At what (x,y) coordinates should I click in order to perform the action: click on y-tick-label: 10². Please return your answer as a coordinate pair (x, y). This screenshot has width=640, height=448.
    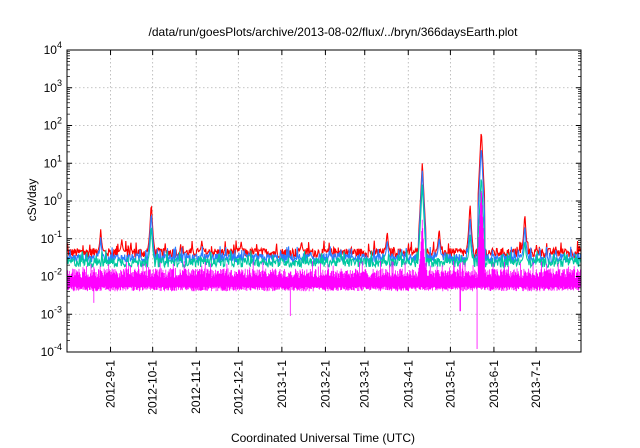
    Looking at the image, I should click on (53, 124).